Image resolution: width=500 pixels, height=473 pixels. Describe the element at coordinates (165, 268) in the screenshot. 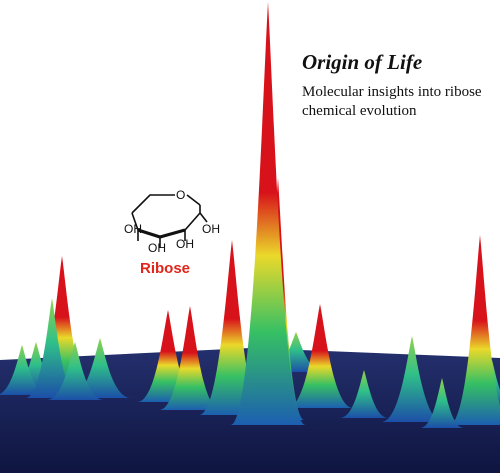

I see `ribose-label: Ribose` at that location.